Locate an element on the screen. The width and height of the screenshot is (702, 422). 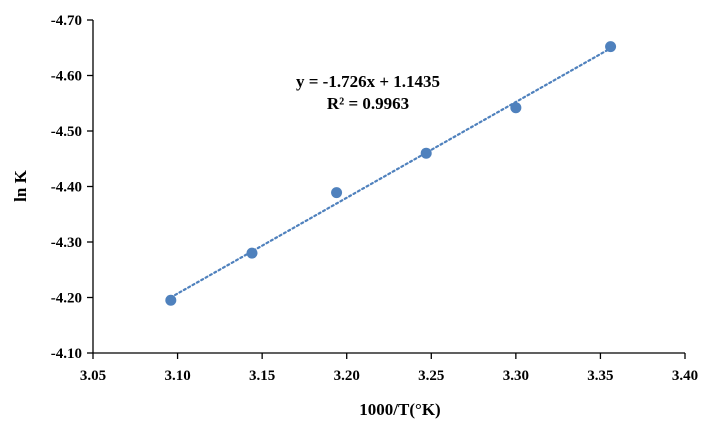
equation-label: y = -1.726x + 1.1435 is located at coordinates (368, 81).